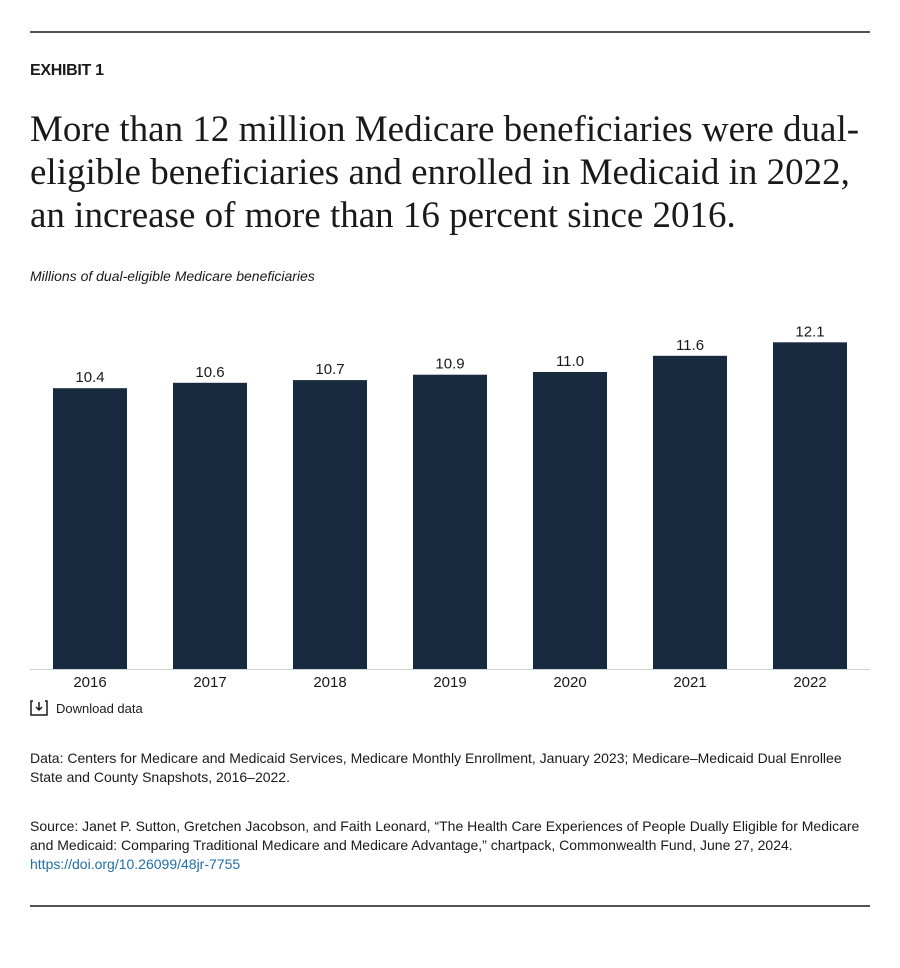 The width and height of the screenshot is (900, 968). Describe the element at coordinates (570, 361) in the screenshot. I see `value-label: 11.0` at that location.